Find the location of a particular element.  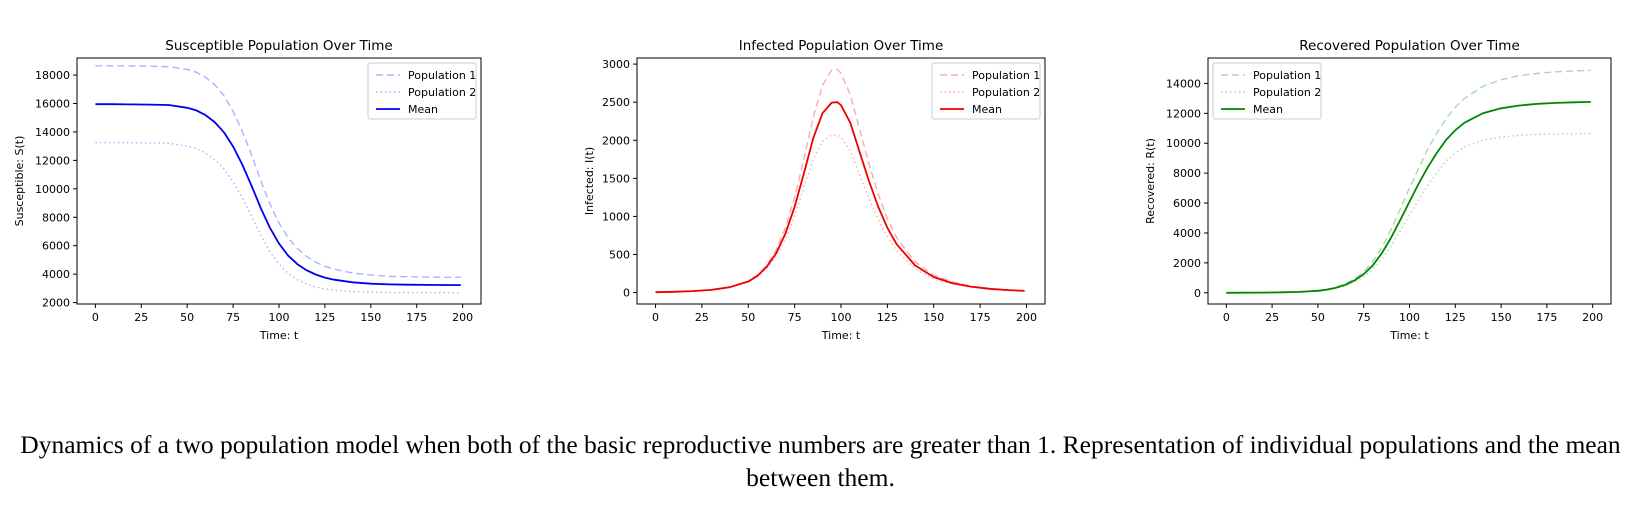

y-tick-label: 500 is located at coordinates (619, 254).